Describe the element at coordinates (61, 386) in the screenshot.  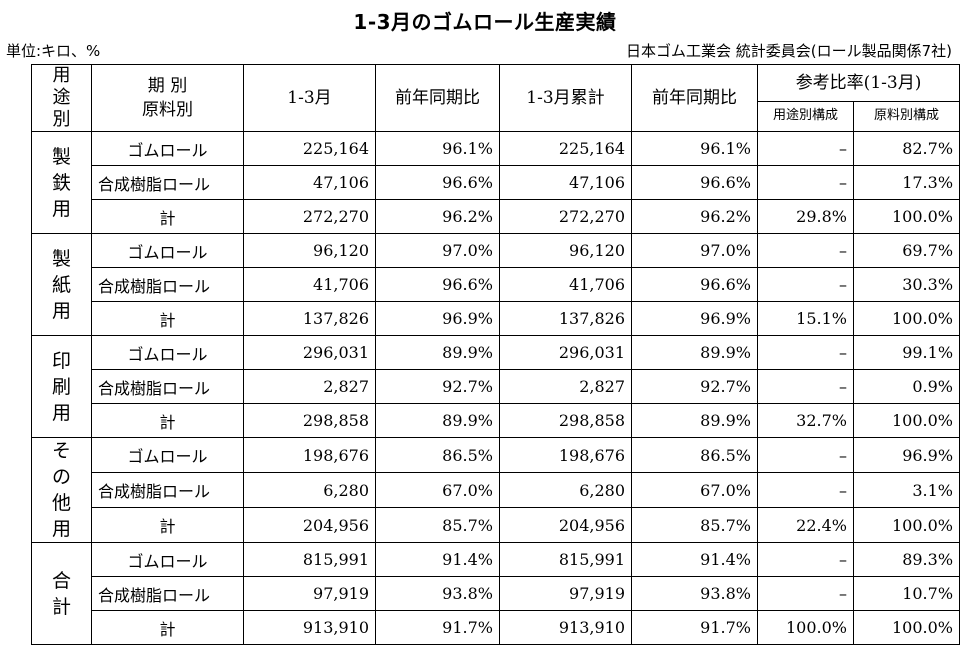
I see `use-group-label: 印刷用` at that location.